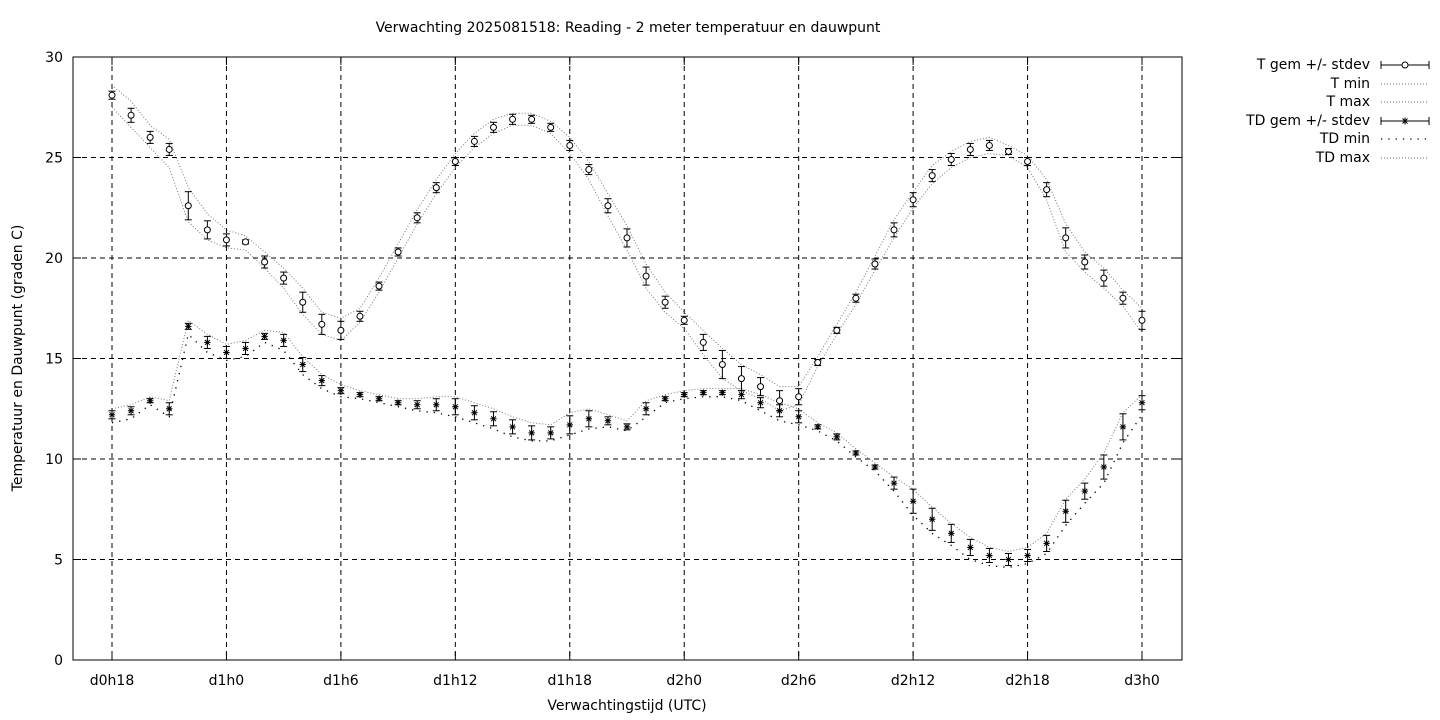 The image size is (1440, 720). I want to click on legend-label: TD max, so click(1342, 157).